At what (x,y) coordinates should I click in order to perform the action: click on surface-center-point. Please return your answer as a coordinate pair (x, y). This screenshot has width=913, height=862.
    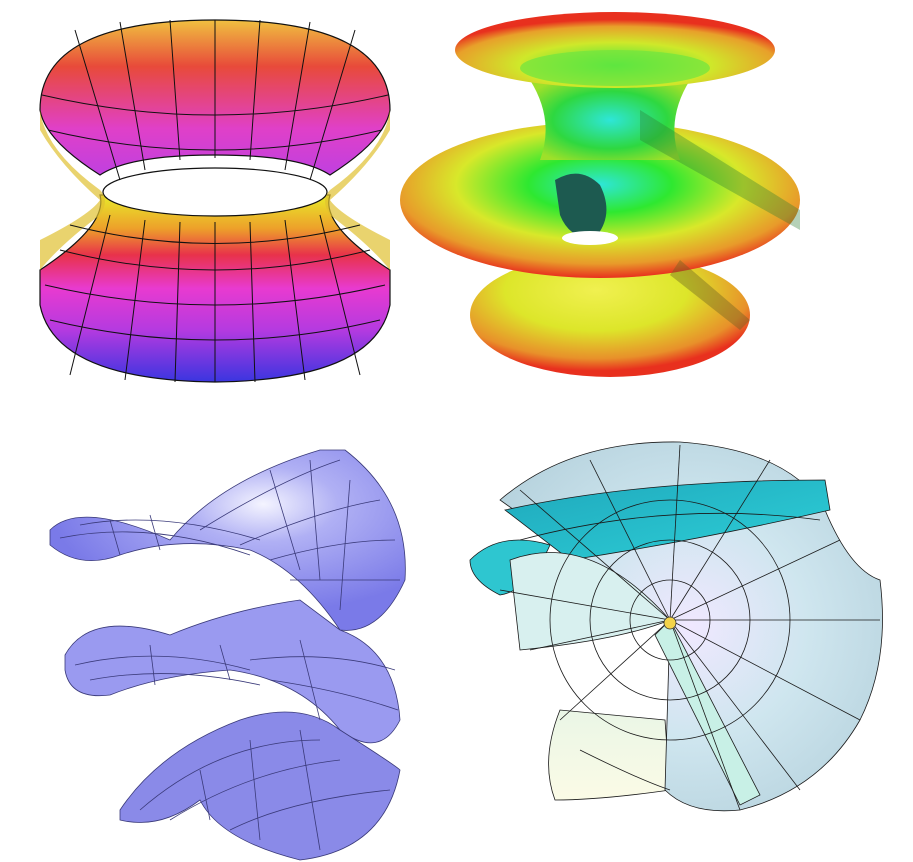
    Looking at the image, I should click on (670, 623).